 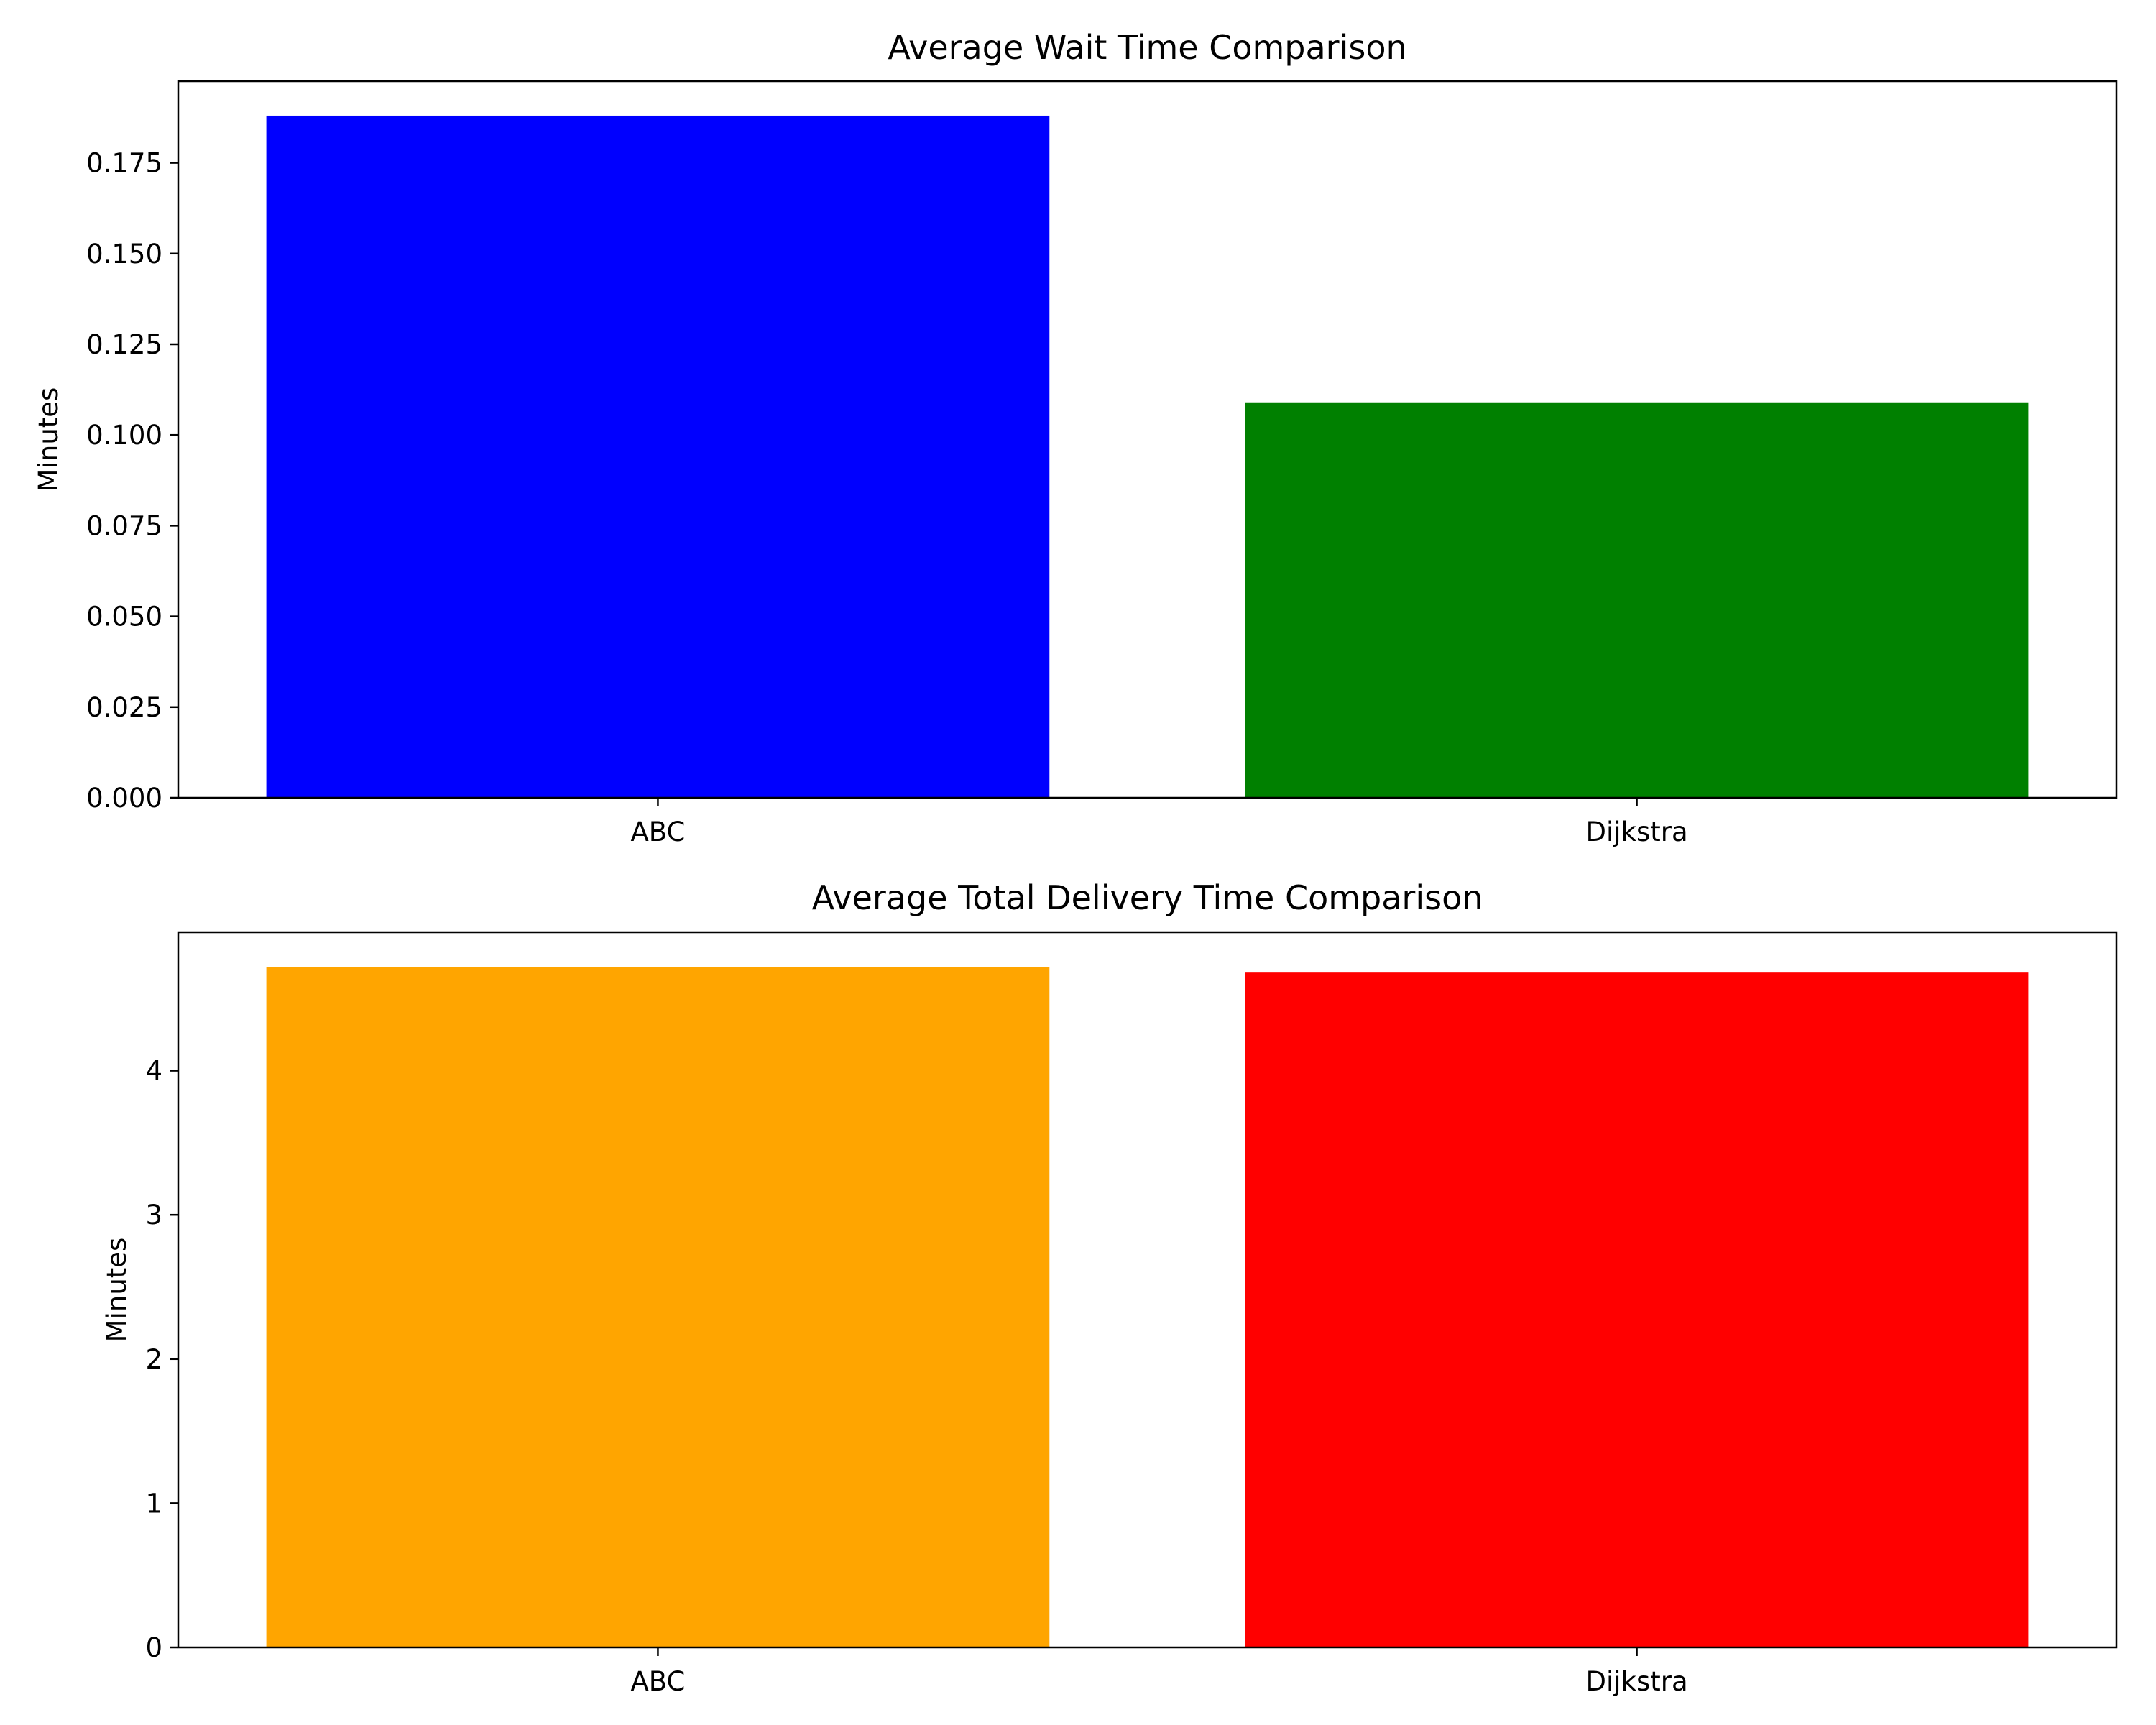 What do you see at coordinates (124, 163) in the screenshot?
I see `y-tick-label: 0.175` at bounding box center [124, 163].